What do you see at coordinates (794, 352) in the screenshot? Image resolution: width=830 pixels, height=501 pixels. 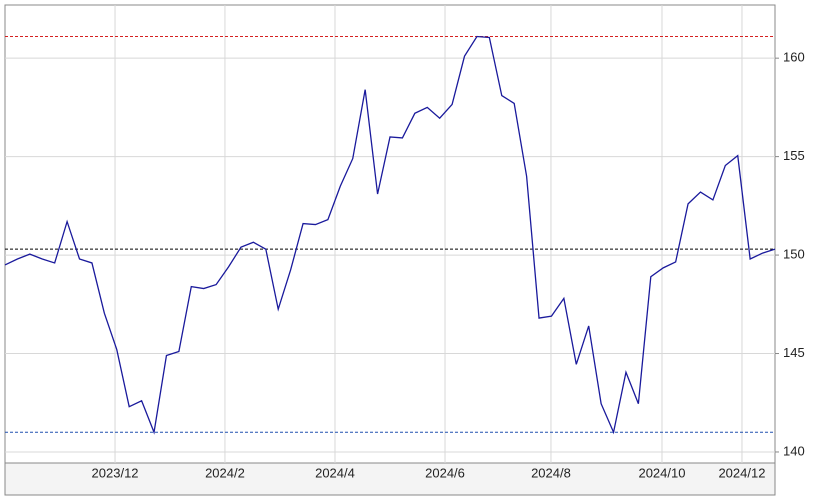 I see `y-tick-label: 145` at bounding box center [794, 352].